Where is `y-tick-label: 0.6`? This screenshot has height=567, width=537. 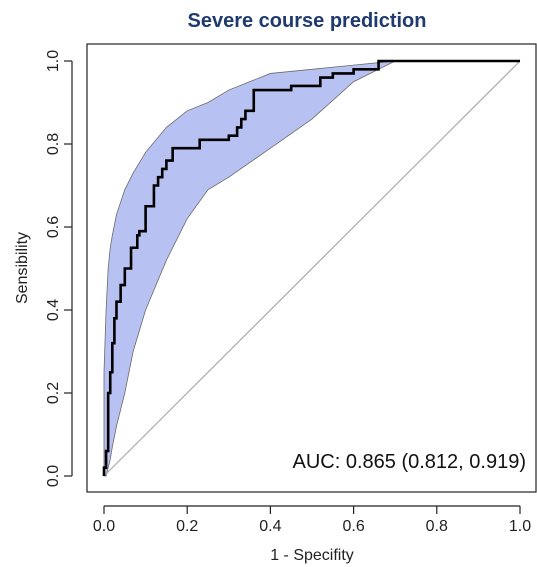
y-tick-label: 0.6 is located at coordinates (53, 227).